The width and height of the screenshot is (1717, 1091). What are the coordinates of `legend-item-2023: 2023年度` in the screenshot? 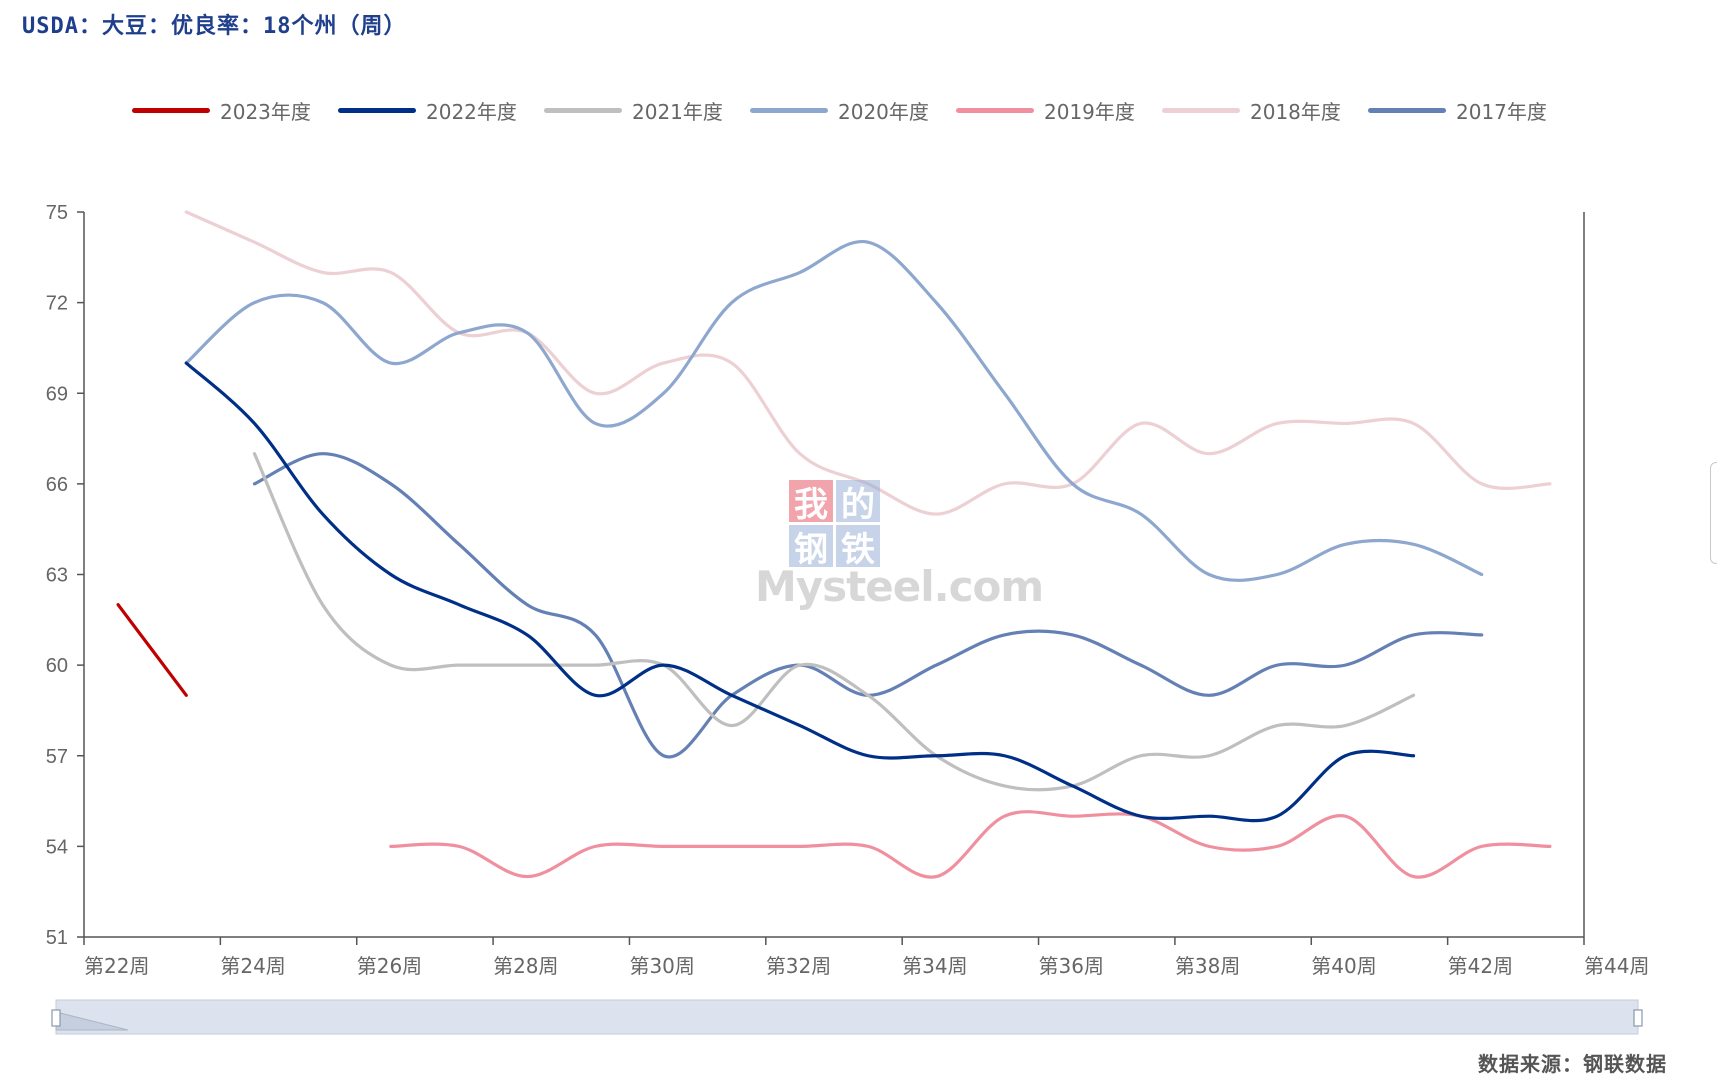 It's located at (221, 110).